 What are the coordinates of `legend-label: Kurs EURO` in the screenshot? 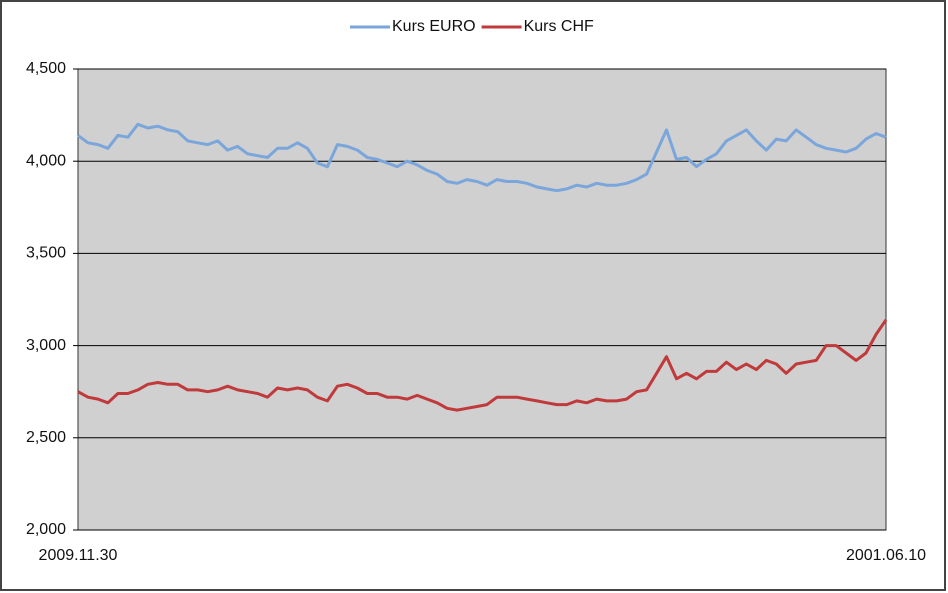 It's located at (434, 26).